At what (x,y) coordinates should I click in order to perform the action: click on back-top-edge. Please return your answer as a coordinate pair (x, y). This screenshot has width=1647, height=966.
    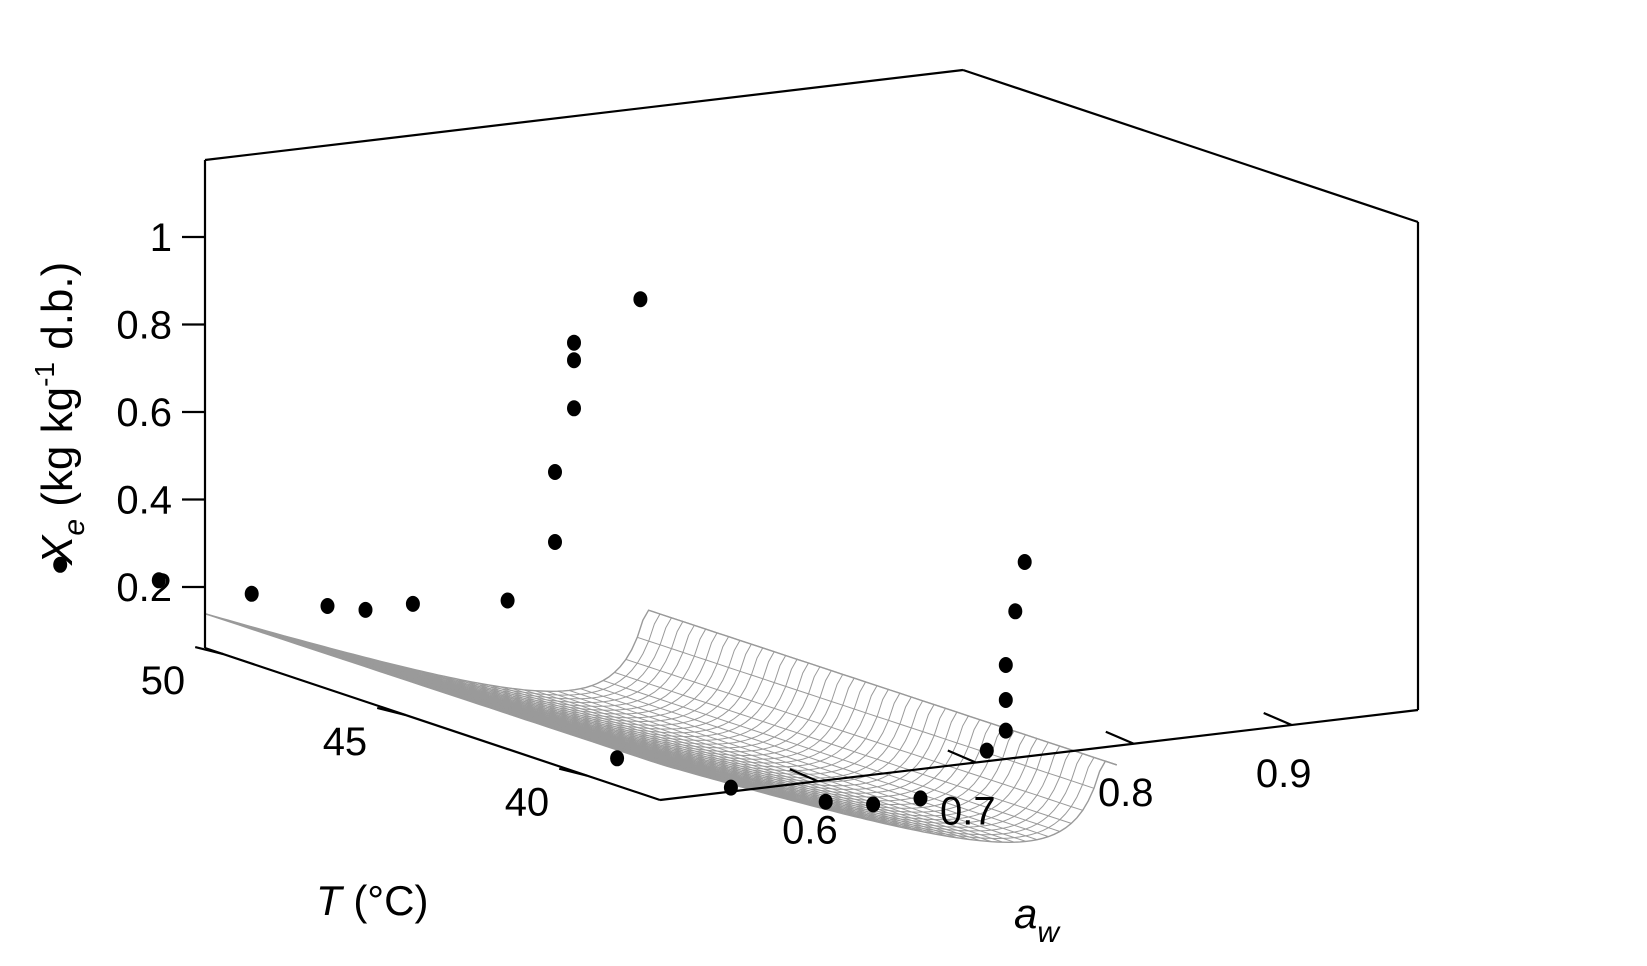
    Looking at the image, I should click on (584, 115).